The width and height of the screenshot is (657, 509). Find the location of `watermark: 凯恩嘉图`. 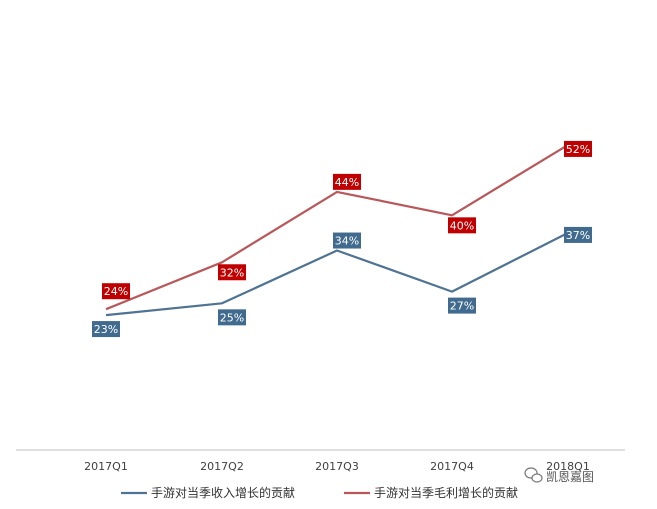

watermark: 凯恩嘉图 is located at coordinates (559, 475).